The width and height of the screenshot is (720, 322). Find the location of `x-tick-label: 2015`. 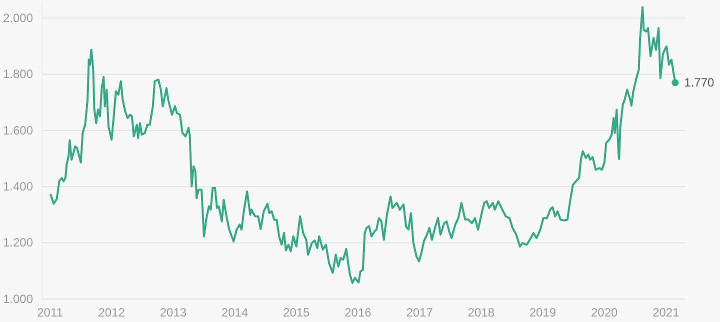

x-tick-label: 2015 is located at coordinates (296, 313).